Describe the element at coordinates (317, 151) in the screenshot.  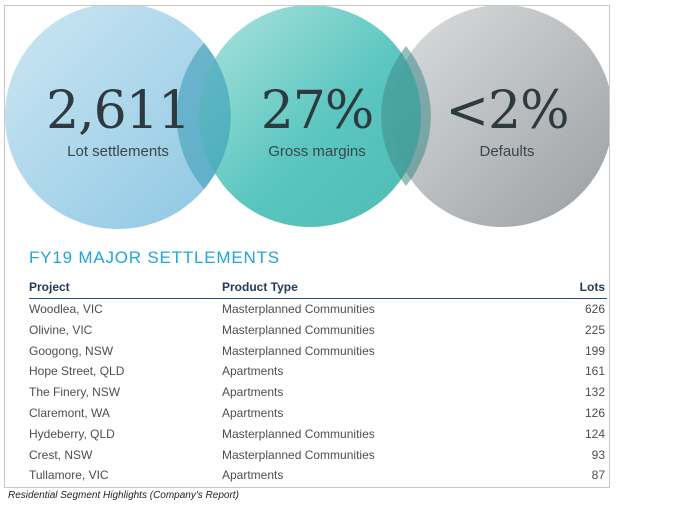
I see `stat-label: Gross margins` at that location.